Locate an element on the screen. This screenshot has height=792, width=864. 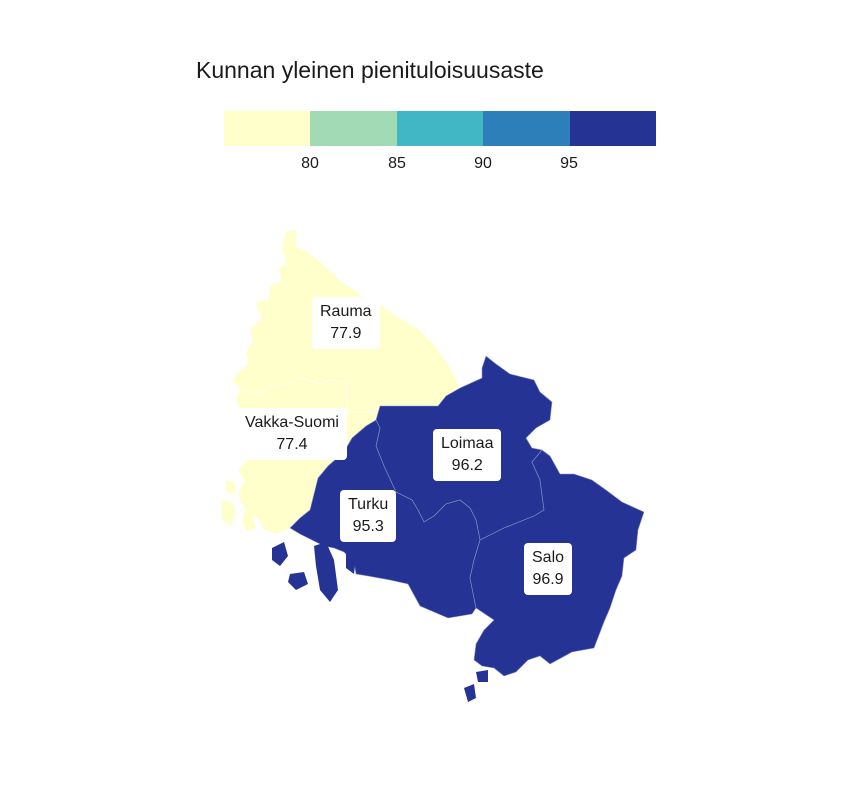
legend-color-scale is located at coordinates (440, 128).